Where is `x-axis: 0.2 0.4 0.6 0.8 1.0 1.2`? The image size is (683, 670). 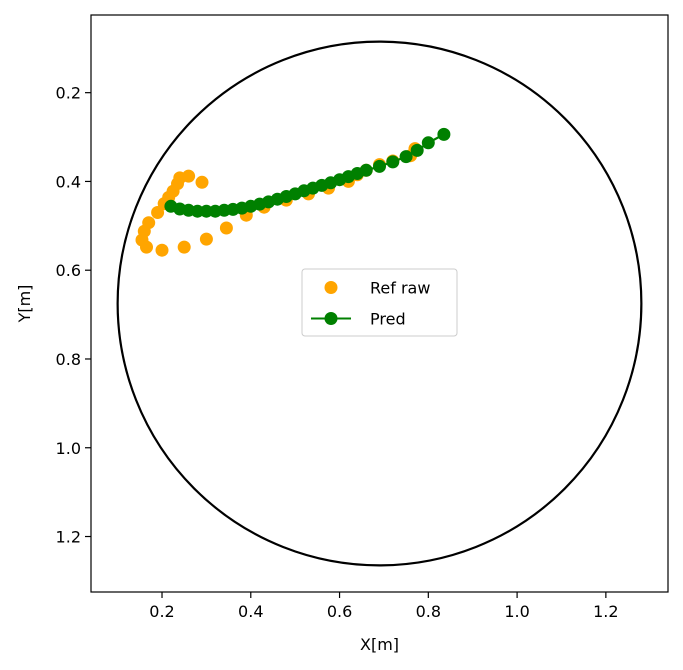 x-axis: 0.2 0.4 0.6 0.8 1.0 1.2 is located at coordinates (384, 606).